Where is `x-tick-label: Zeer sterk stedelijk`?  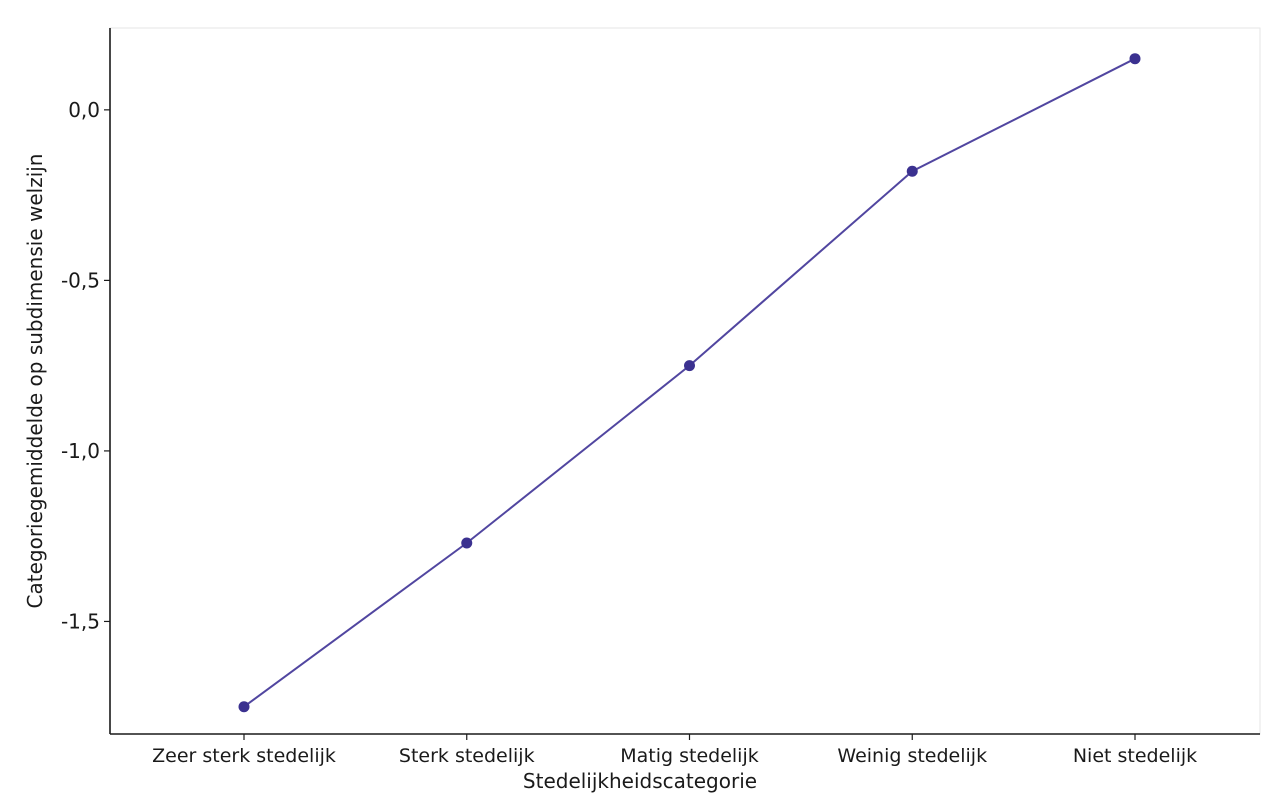 x-tick-label: Zeer sterk stedelijk is located at coordinates (244, 756).